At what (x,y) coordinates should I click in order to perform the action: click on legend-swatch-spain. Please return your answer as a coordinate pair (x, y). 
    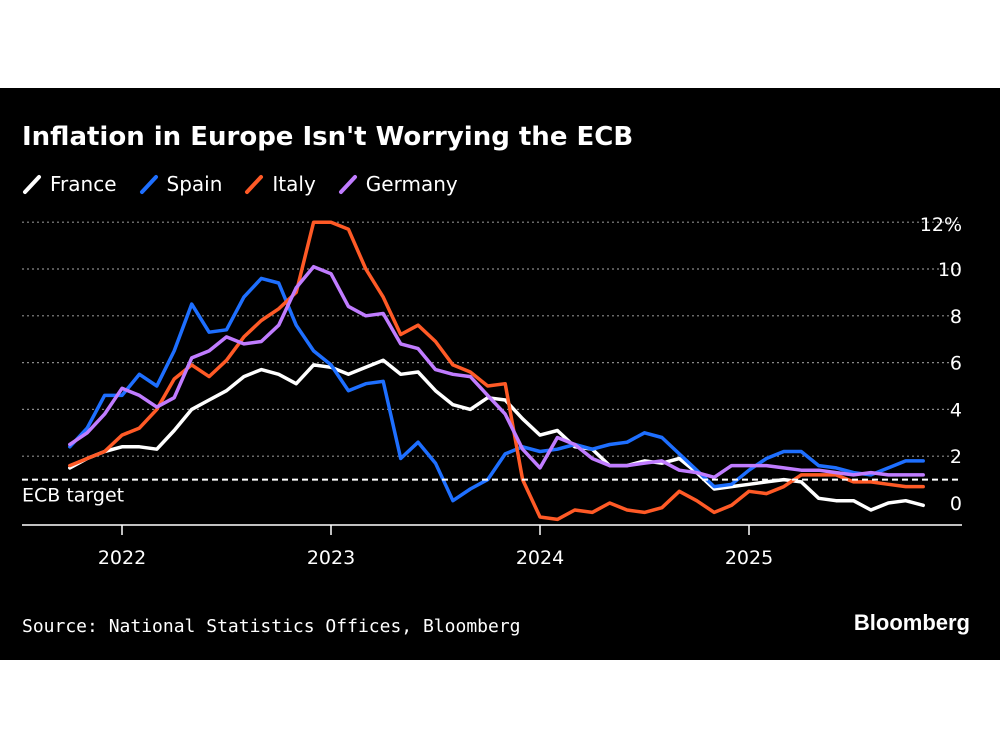
    Looking at the image, I should click on (148, 184).